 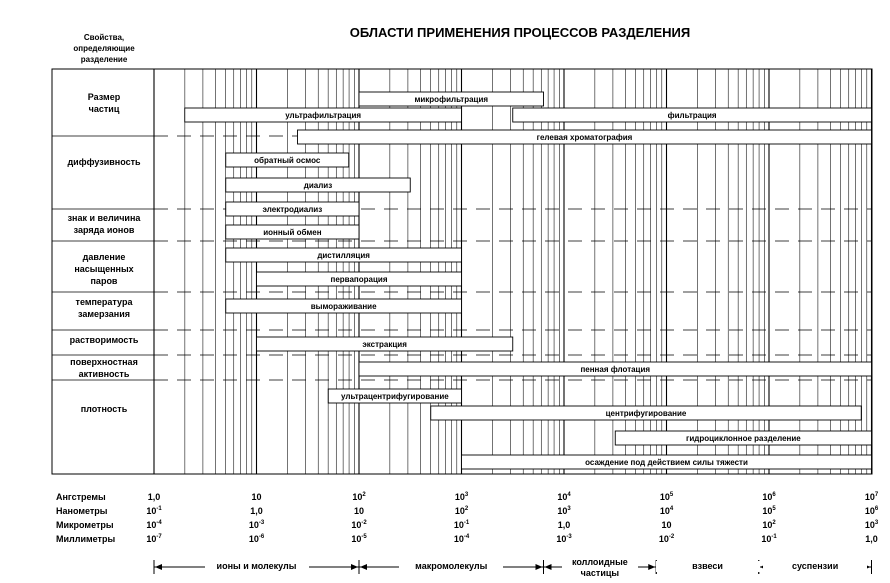 I want to click on header-line-2: определяющие, so click(x=104, y=48).